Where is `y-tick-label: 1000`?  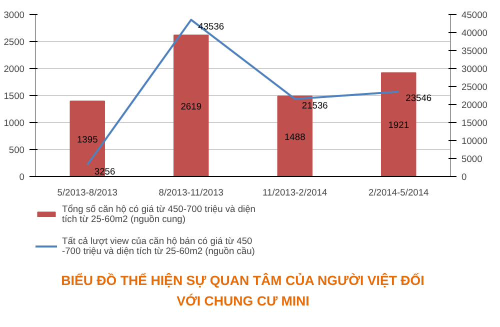 y-tick-label: 1000 is located at coordinates (14, 123).